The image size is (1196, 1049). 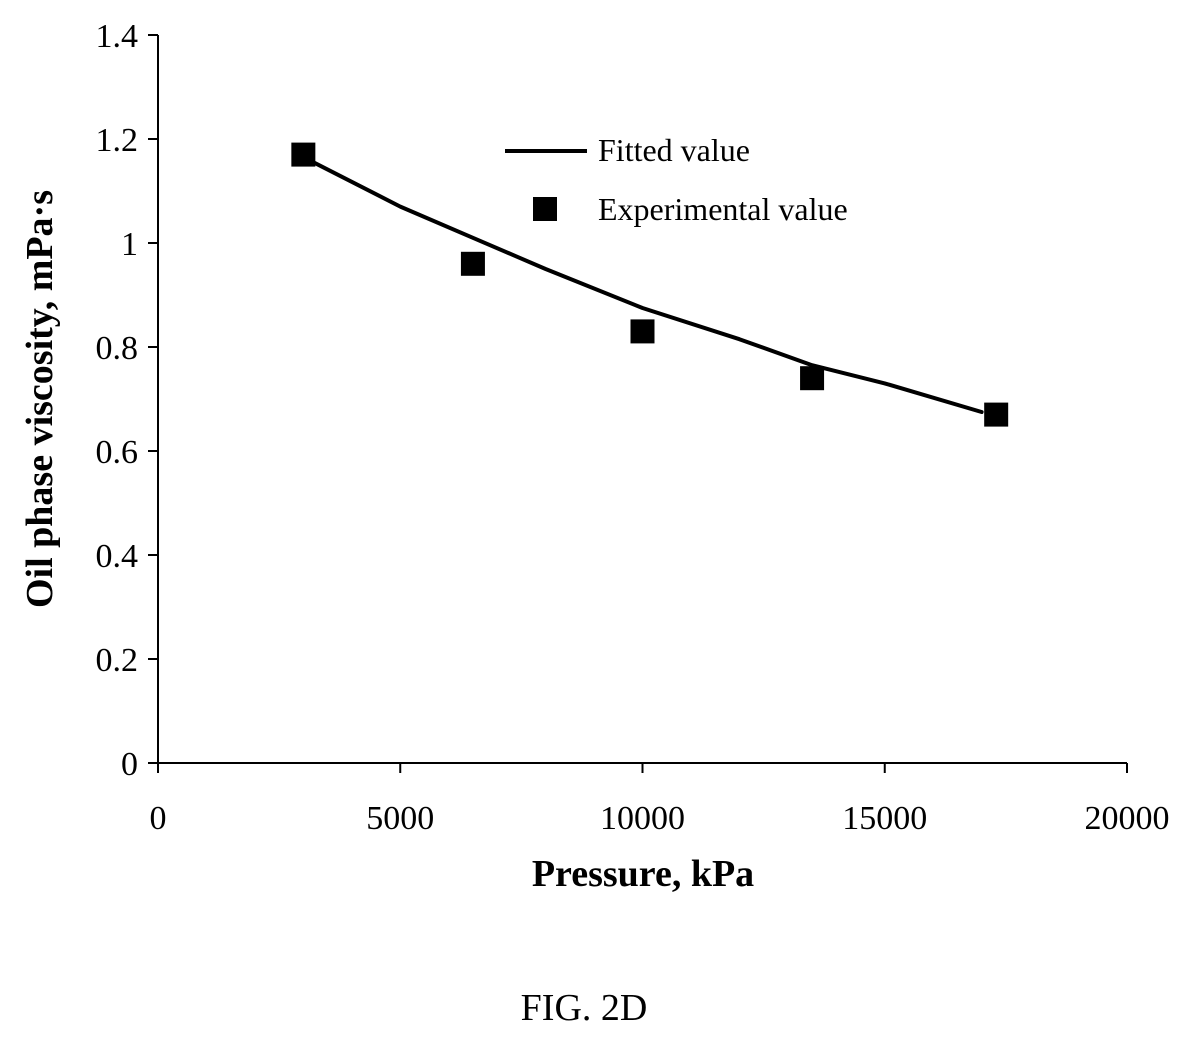 What do you see at coordinates (674, 150) in the screenshot?
I see `legend-label-fitted: Fitted value` at bounding box center [674, 150].